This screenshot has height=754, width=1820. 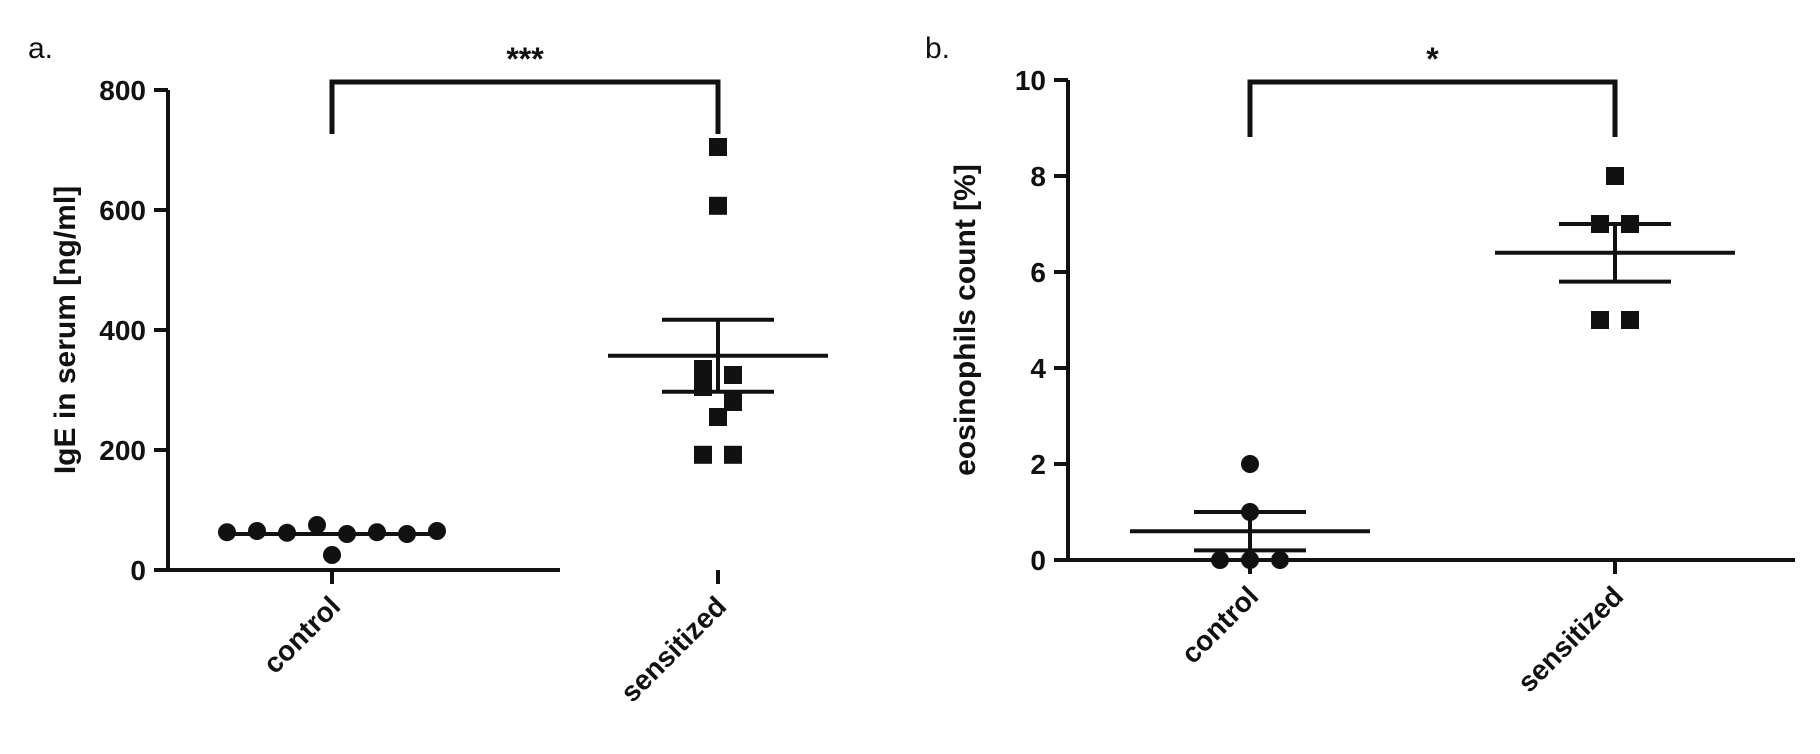 I want to click on y-tick-label: 600, so click(x=122, y=210).